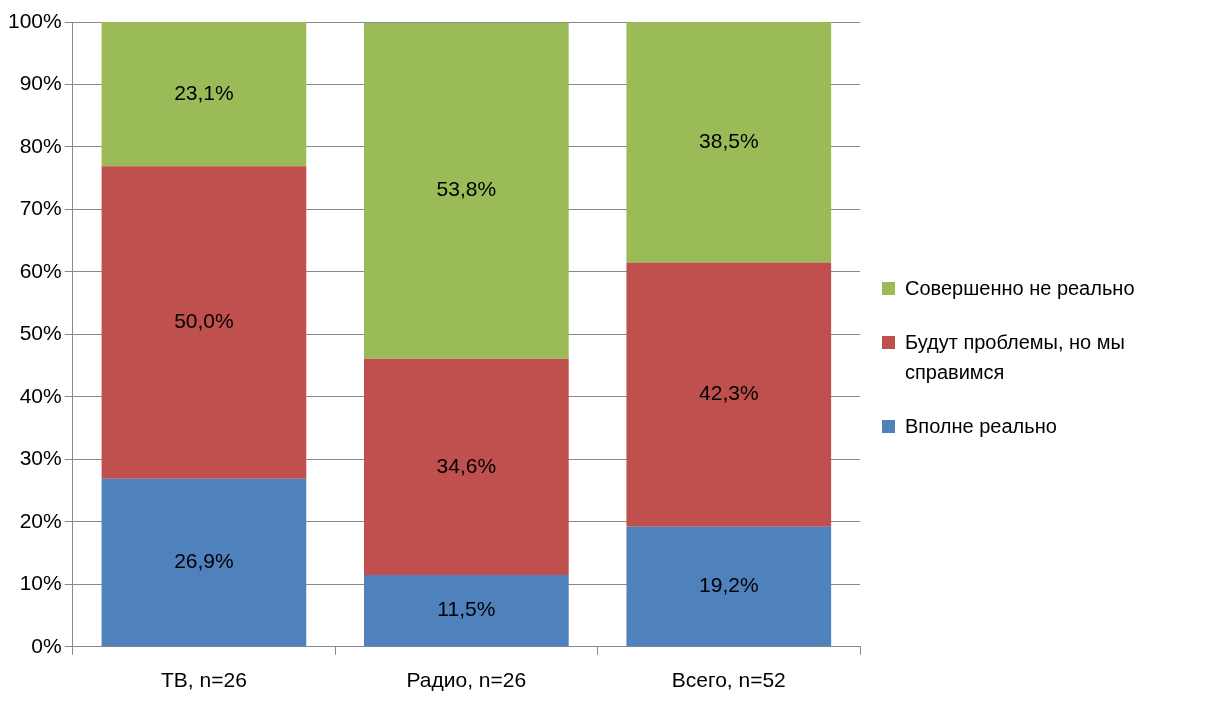  I want to click on y-tick-label: 0%, so click(46, 645).